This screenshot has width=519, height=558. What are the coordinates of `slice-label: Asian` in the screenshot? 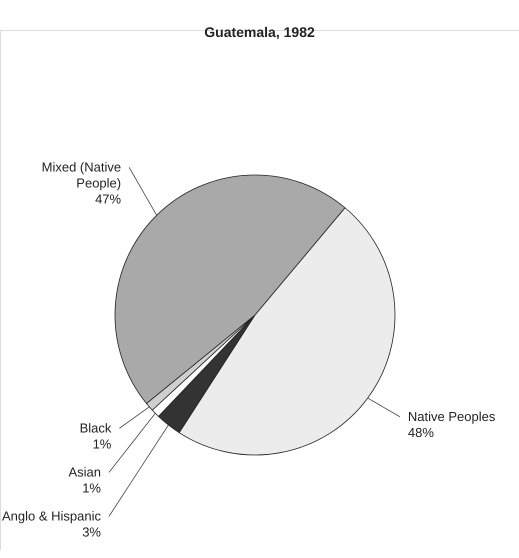 It's located at (84, 472).